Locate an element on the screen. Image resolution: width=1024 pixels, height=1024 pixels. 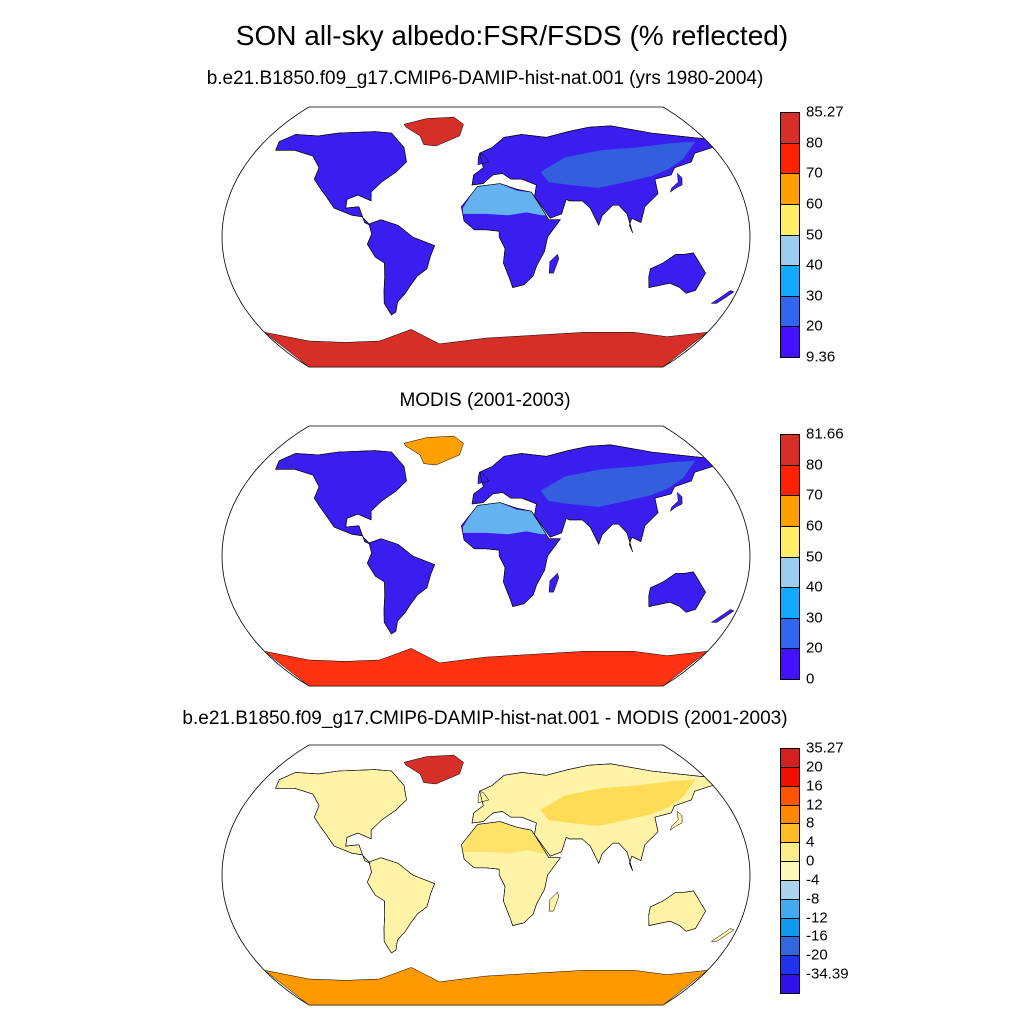
colorbar-tick-label: 35.27 is located at coordinates (825, 748).